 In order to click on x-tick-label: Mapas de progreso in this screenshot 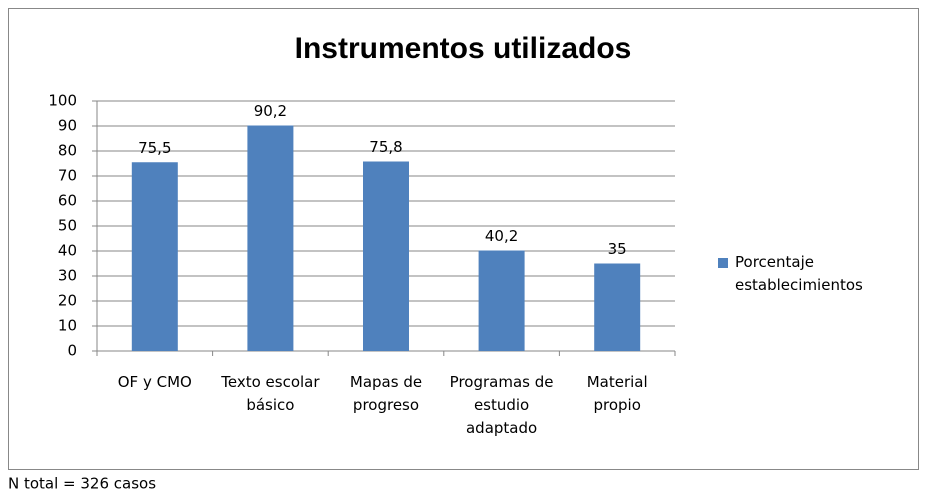, I will do `click(386, 393)`.